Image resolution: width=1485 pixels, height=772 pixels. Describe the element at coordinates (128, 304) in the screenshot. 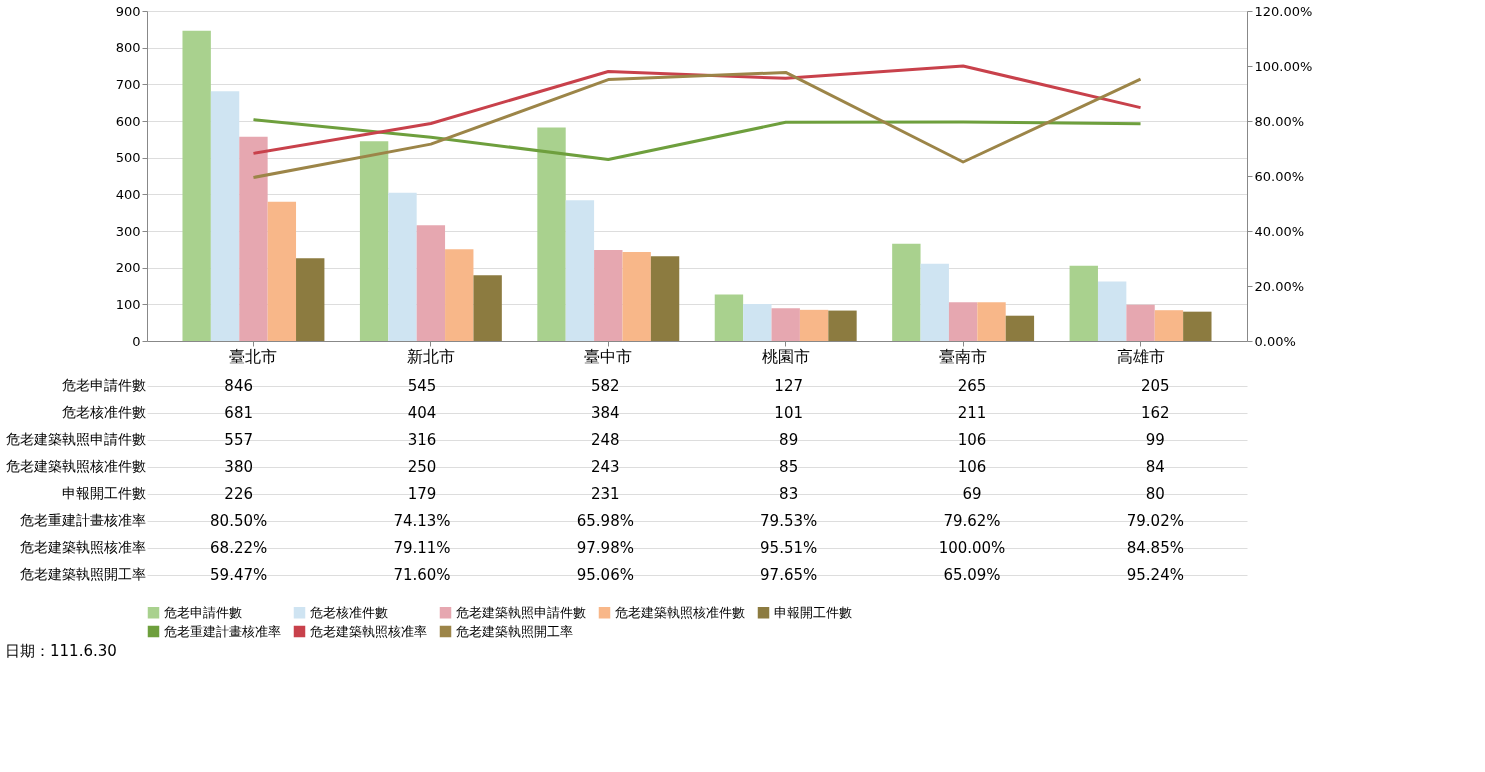

I see `y-tick-label: 100` at that location.